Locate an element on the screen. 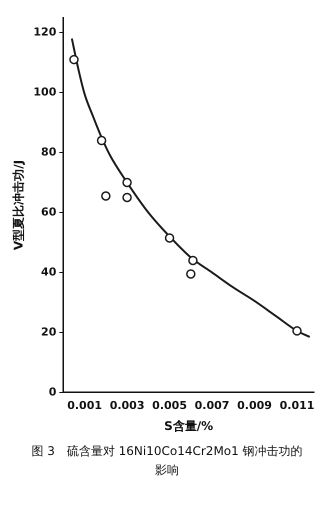  x-tick-label: 0.007 is located at coordinates (212, 405).